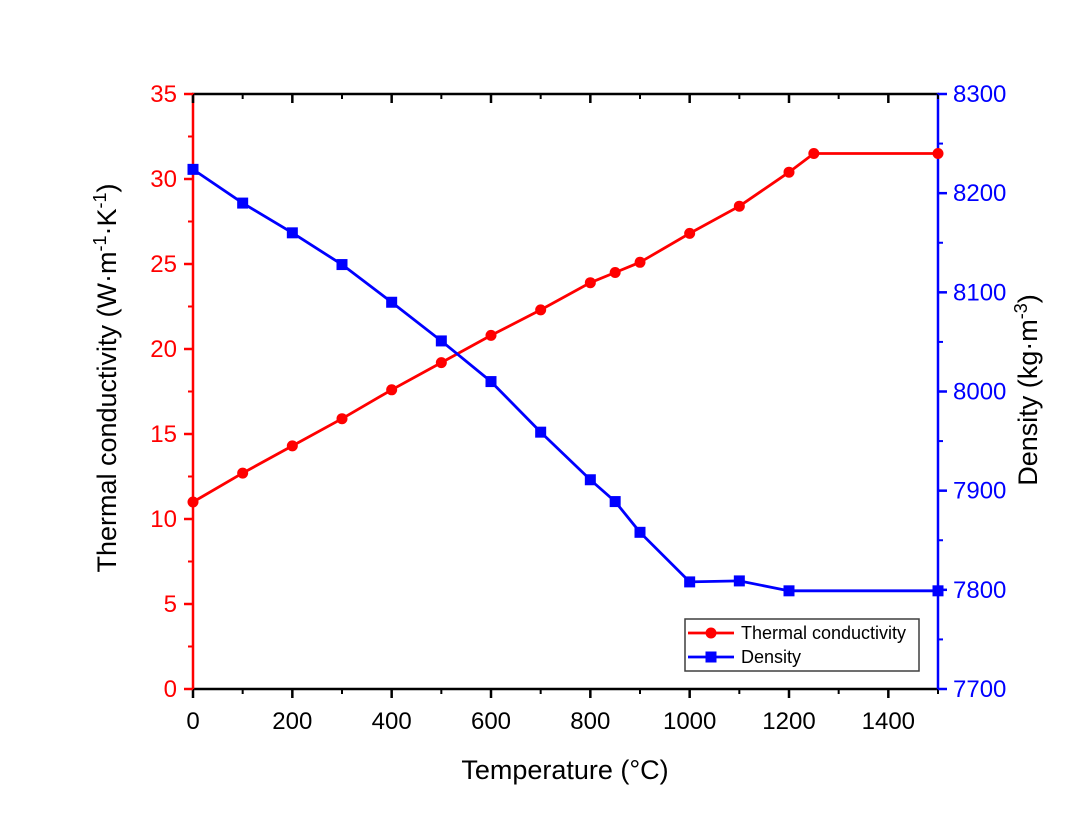 The width and height of the screenshot is (1080, 826). I want to click on x-axis-tick-label: 600, so click(491, 721).